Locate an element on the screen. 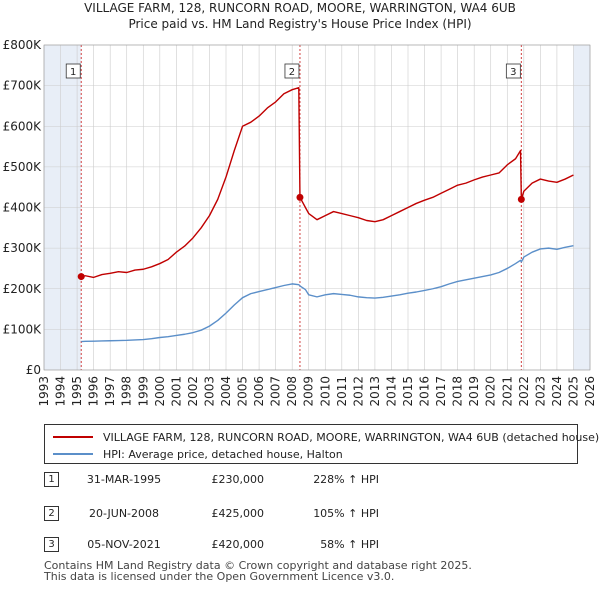 The width and height of the screenshot is (600, 590). y-tick-label: £200K is located at coordinates (23, 289).